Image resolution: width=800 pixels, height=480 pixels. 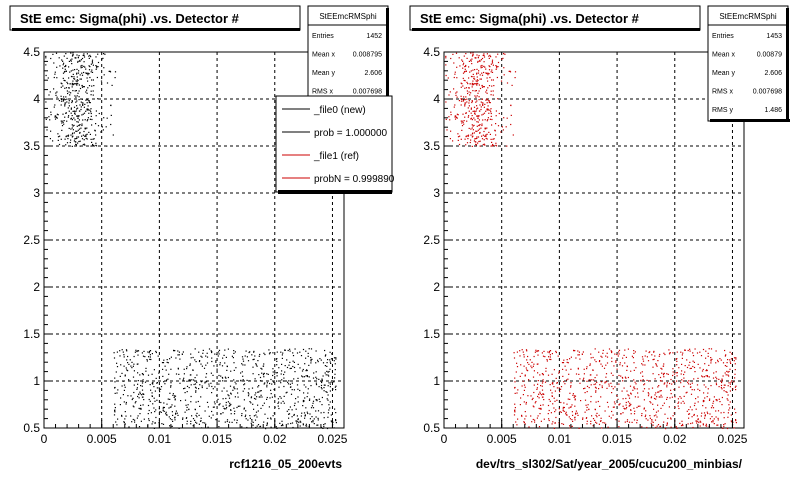 What do you see at coordinates (555, 18) in the screenshot?
I see `right-title-box` at bounding box center [555, 18].